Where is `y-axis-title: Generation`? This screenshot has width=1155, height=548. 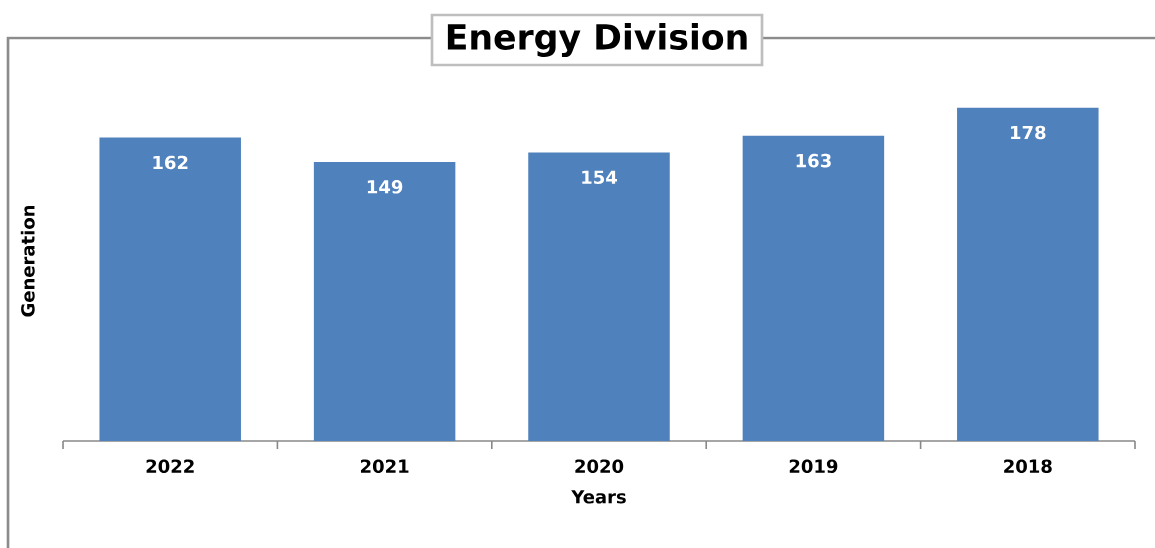
y-axis-title: Generation is located at coordinates (27, 261).